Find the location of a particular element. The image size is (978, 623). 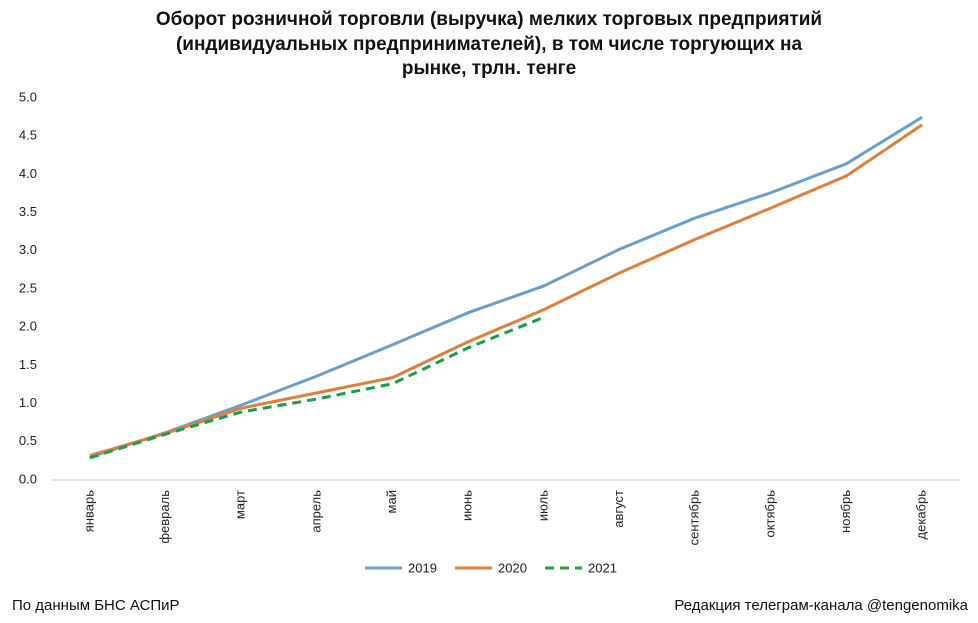

legend-label: 2020 is located at coordinates (512, 567).